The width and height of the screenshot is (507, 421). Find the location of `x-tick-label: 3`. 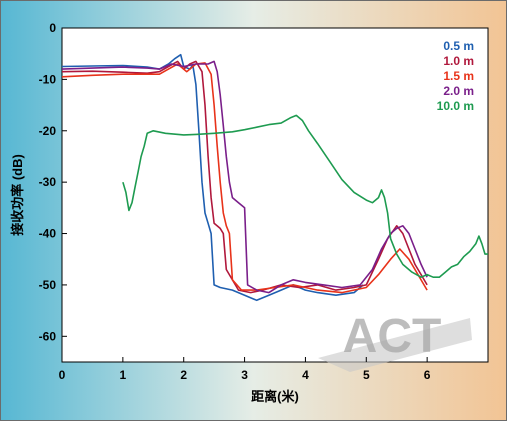

x-tick-label: 3 is located at coordinates (244, 375).